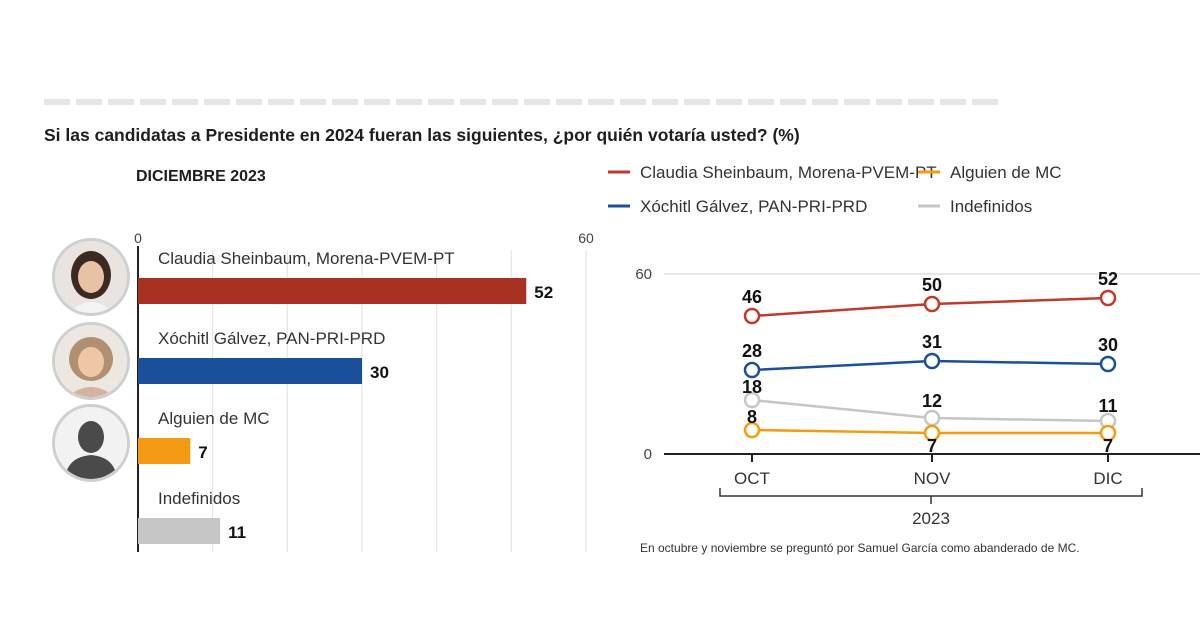 Image resolution: width=1200 pixels, height=630 pixels. I want to click on bar-value-label: 52, so click(543, 292).